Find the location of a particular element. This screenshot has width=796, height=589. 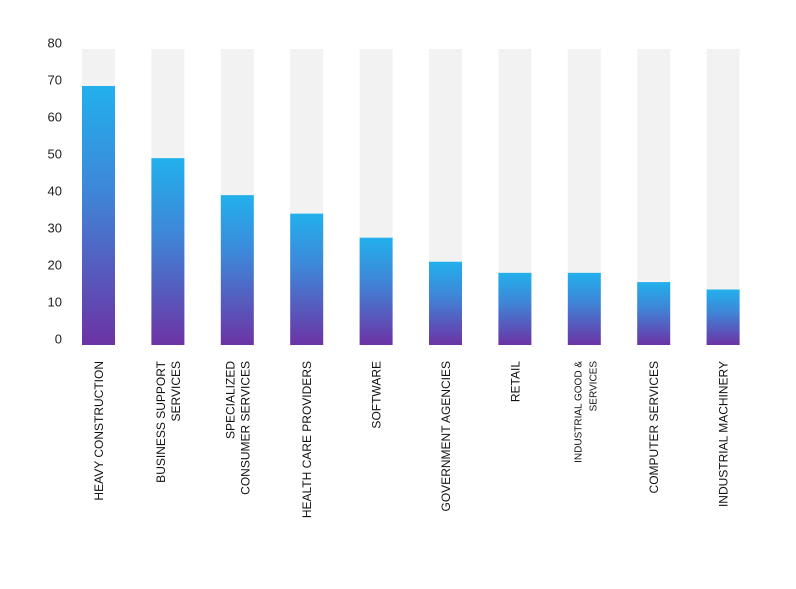

x-tick-label: HEALTH CARE PROVIDERS is located at coordinates (307, 439).